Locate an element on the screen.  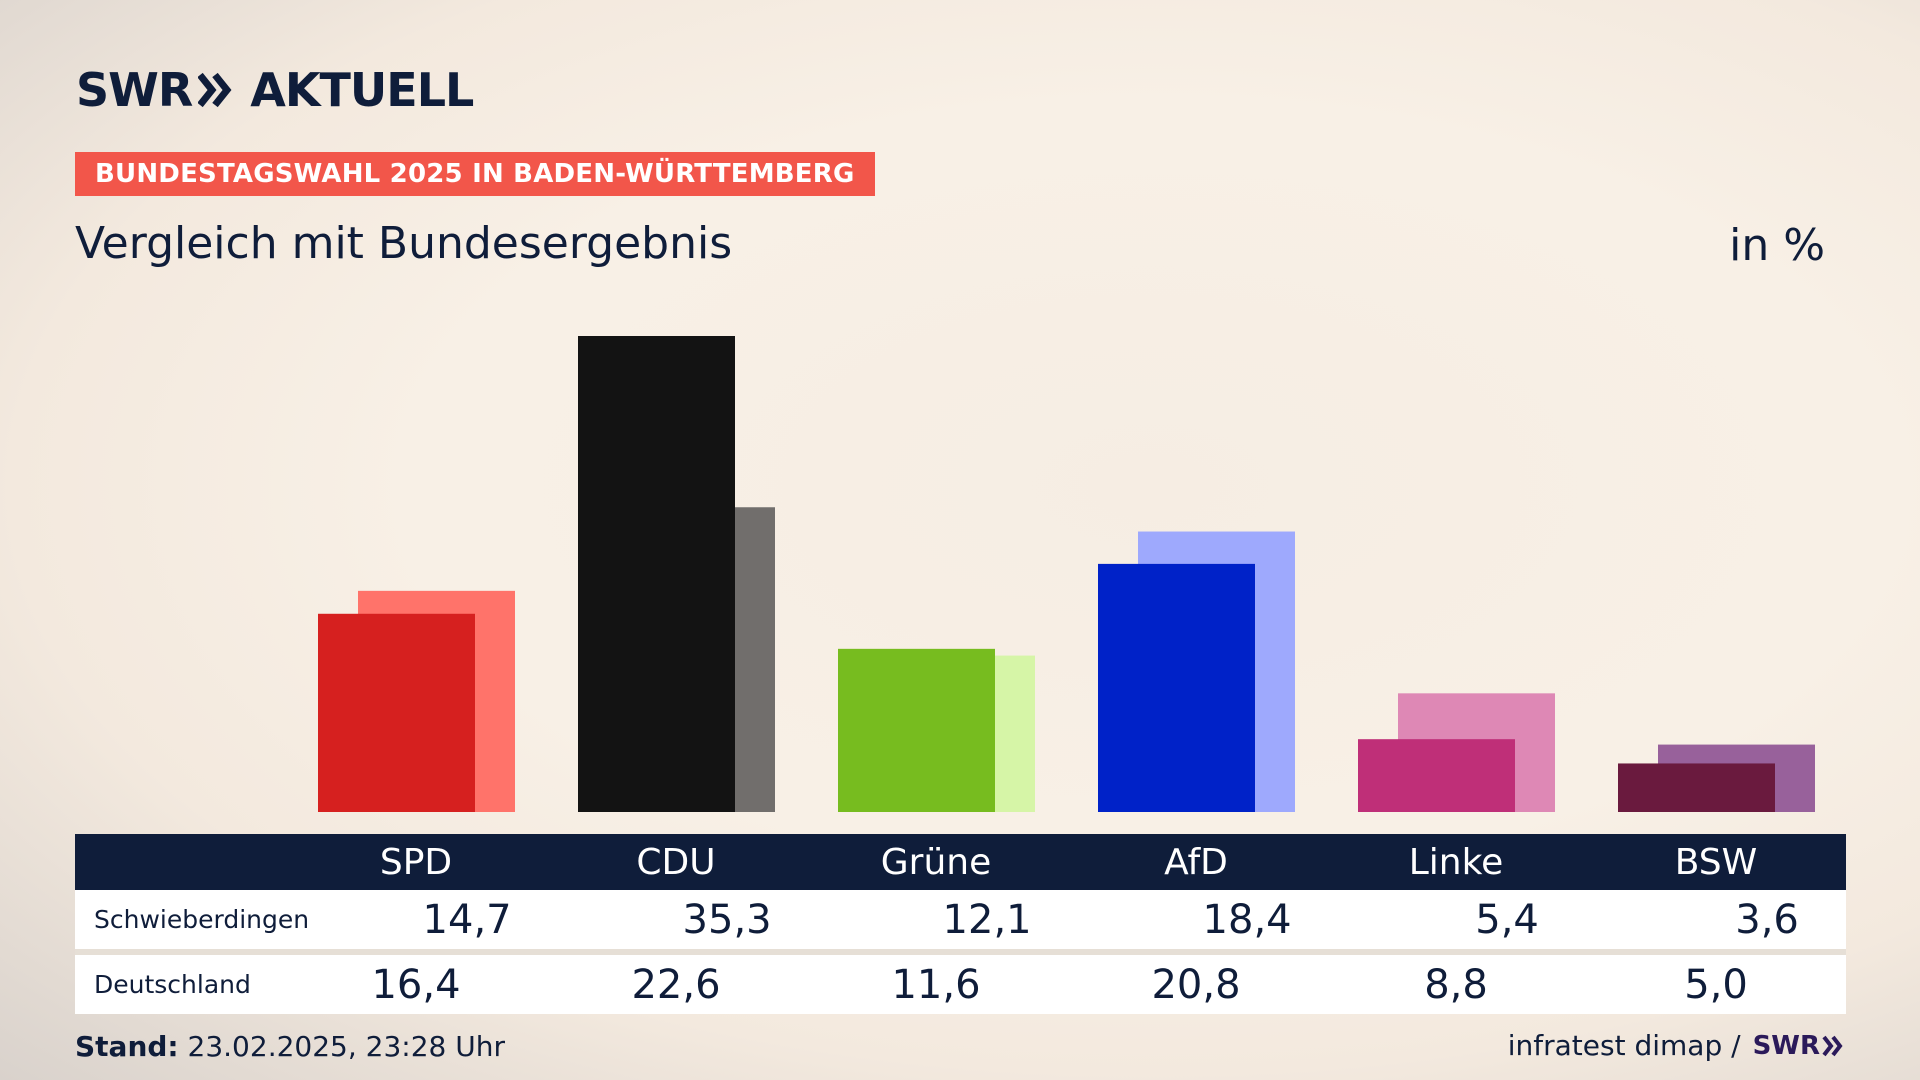
bar-schwieberdingen-spd is located at coordinates (396, 712).